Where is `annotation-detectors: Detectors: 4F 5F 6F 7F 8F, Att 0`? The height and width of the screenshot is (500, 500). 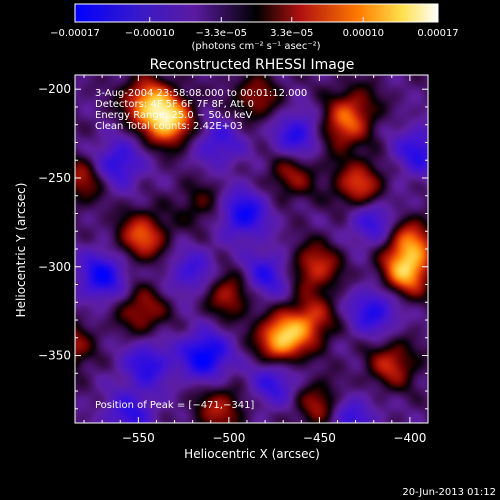
annotation-detectors: Detectors: 4F 5F 6F 7F 8F, Att 0 is located at coordinates (174, 104).